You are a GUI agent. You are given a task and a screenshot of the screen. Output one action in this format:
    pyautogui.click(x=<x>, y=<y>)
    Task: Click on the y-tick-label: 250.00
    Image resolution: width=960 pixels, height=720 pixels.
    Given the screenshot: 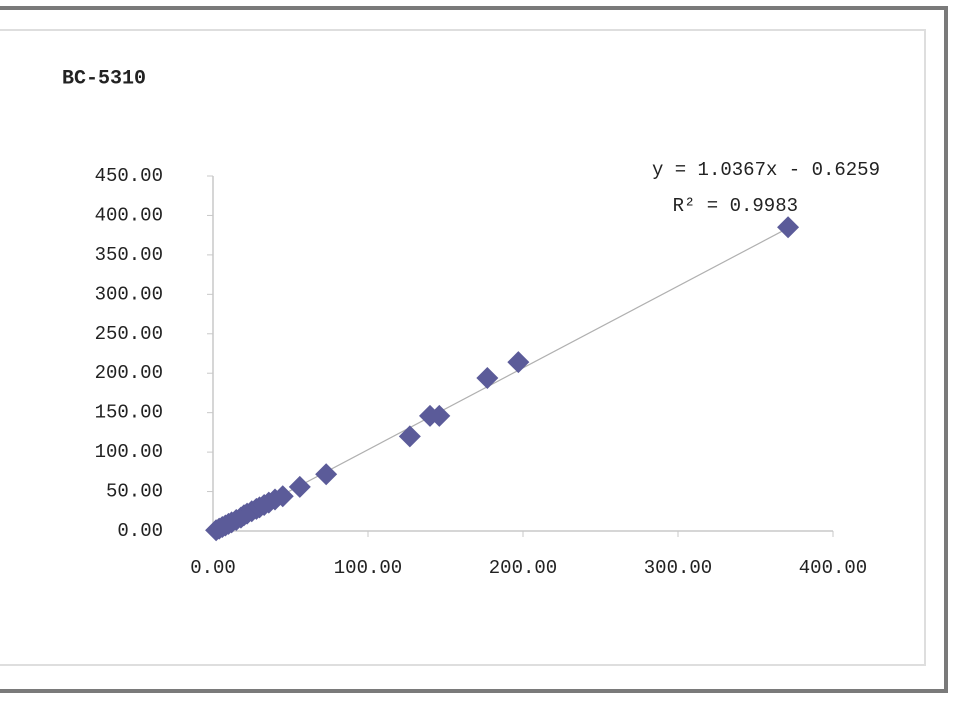 What is the action you would take?
    pyautogui.click(x=129, y=334)
    